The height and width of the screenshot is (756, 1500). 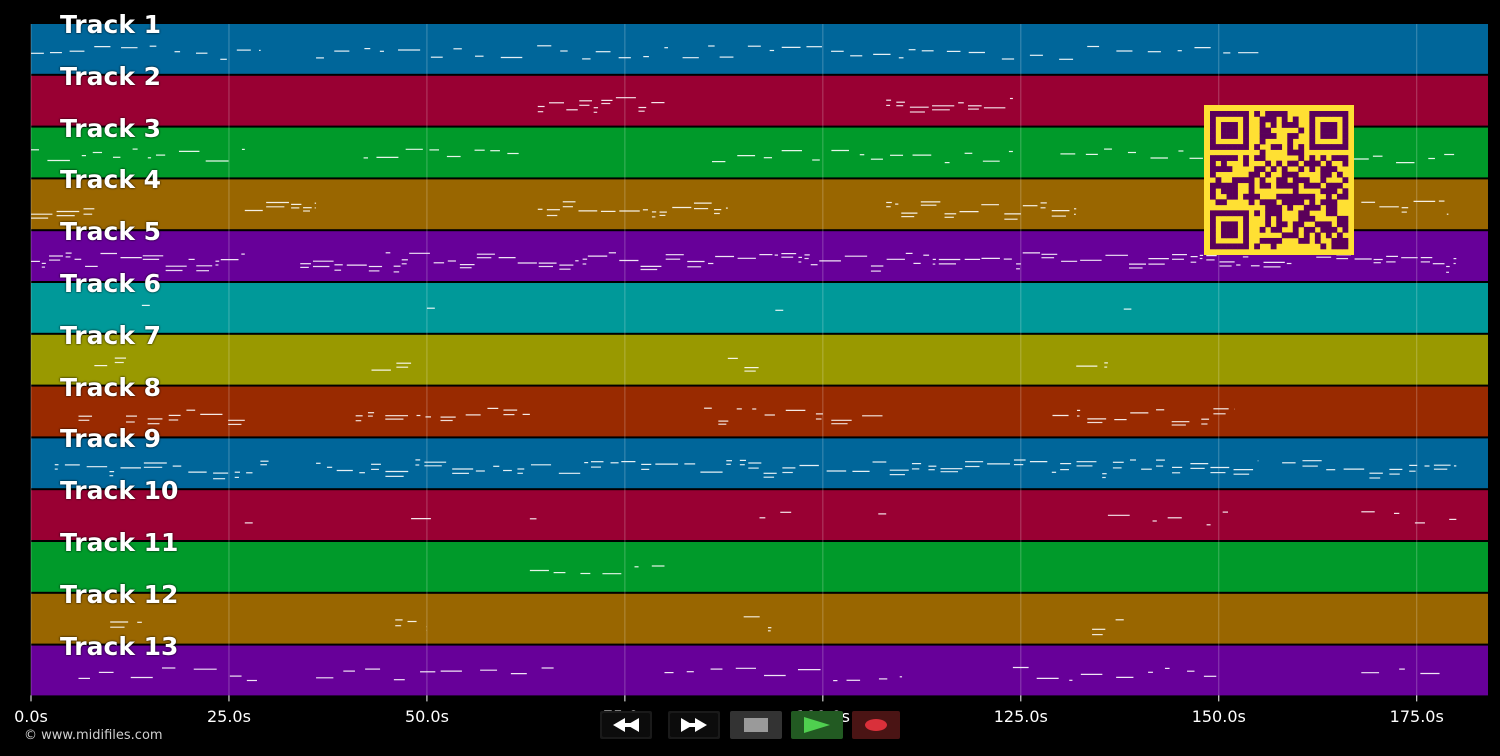 What do you see at coordinates (1218, 716) in the screenshot?
I see `time-tick-label: 150.0s` at bounding box center [1218, 716].